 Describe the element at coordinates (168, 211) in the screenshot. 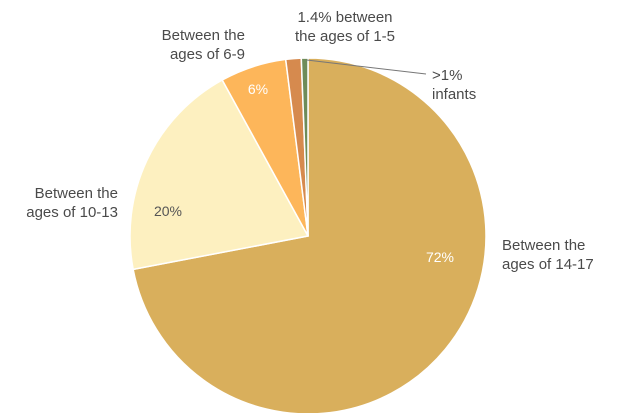

I see `slice-value-label-2: 20%` at that location.